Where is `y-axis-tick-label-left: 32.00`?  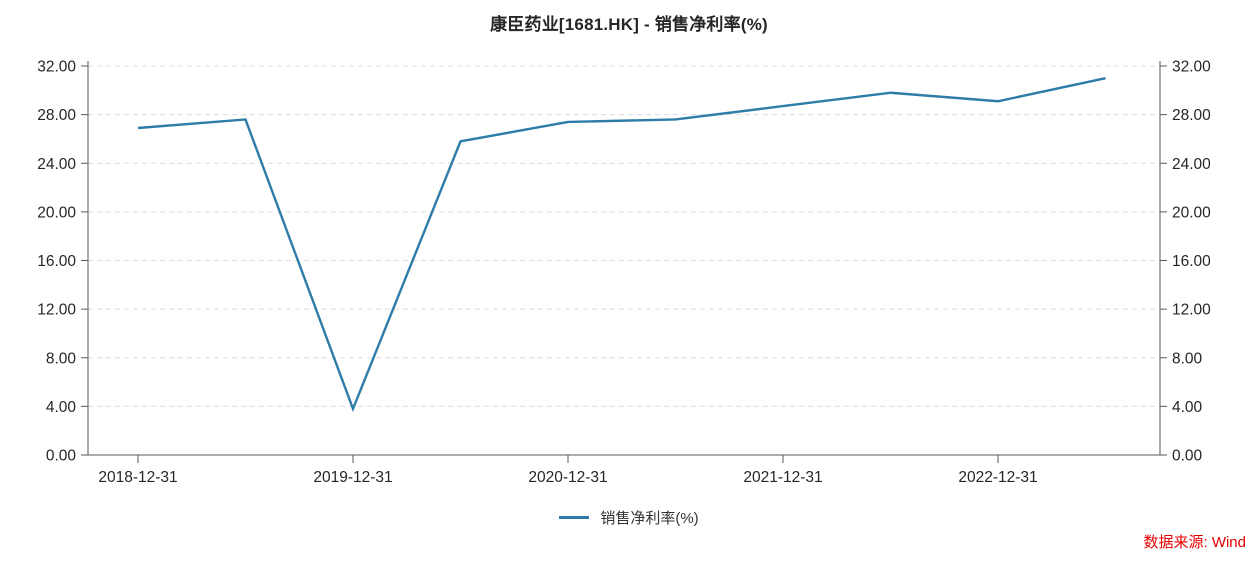 y-axis-tick-label-left: 32.00 is located at coordinates (56, 67).